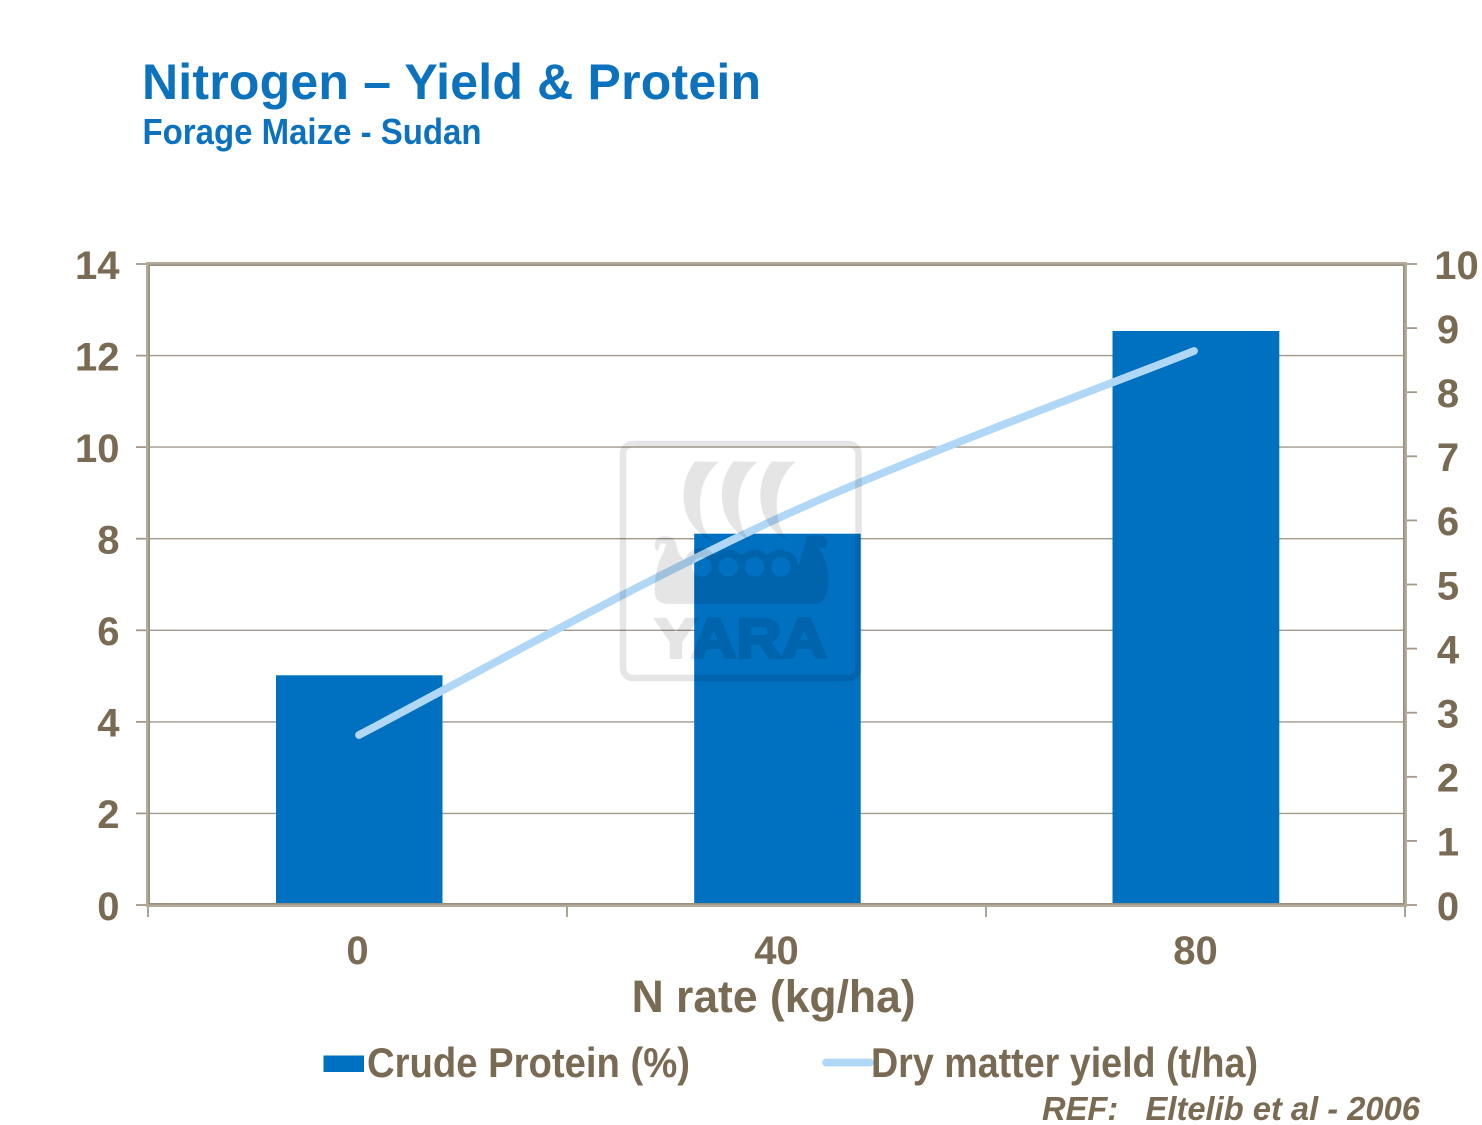 The width and height of the screenshot is (1482, 1125). Describe the element at coordinates (1231, 1107) in the screenshot. I see `svg-text: REF: Eltelib et al - 2006` at that location.